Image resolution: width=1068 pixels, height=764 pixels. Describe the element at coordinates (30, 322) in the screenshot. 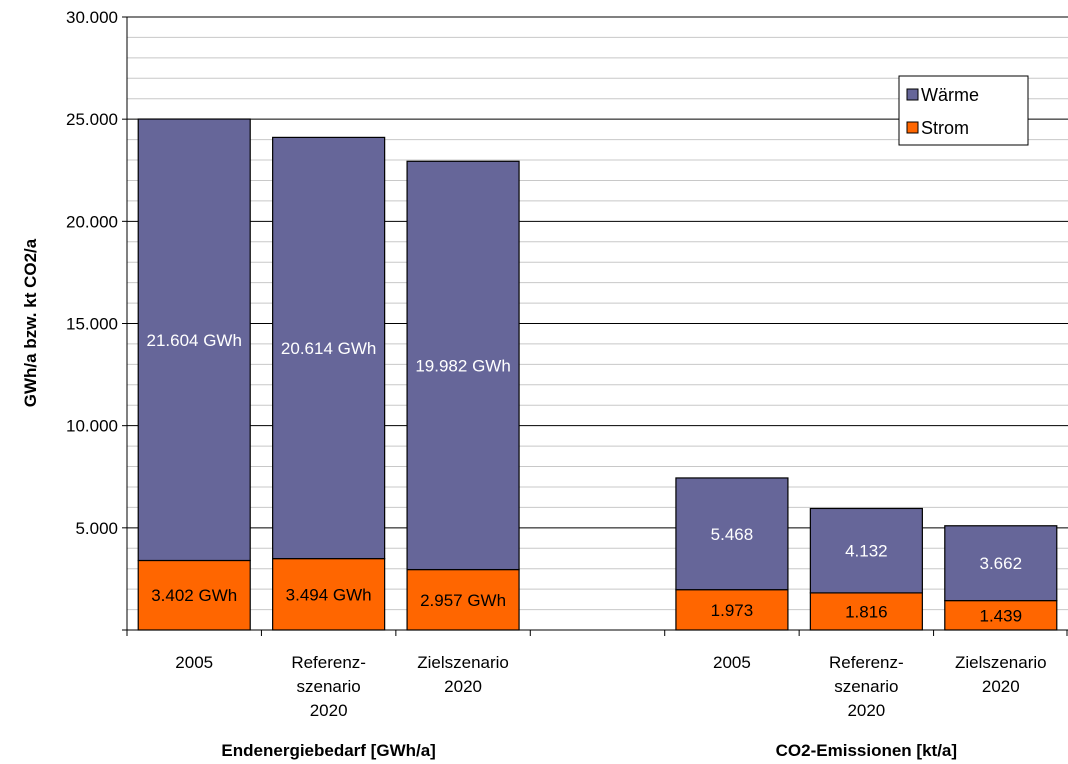

I see `y-axis-label: GWh/a bzw. kt CO2/a` at that location.